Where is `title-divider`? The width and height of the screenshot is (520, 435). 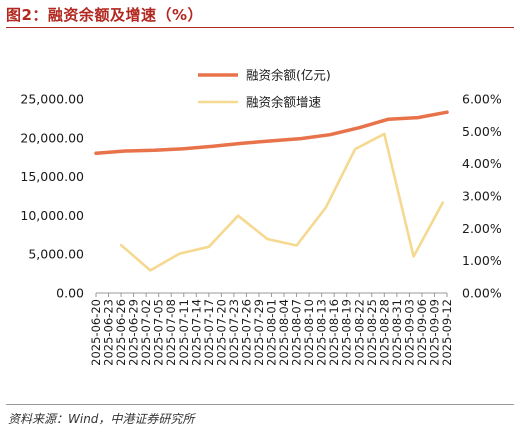
title-divider is located at coordinates (260, 27).